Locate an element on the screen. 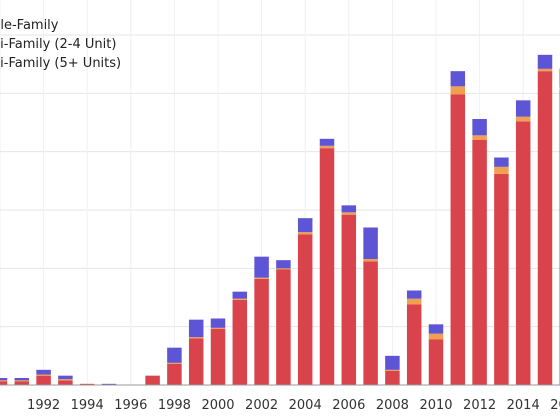  bar-segment-single-family-1994 is located at coordinates (87, 384).